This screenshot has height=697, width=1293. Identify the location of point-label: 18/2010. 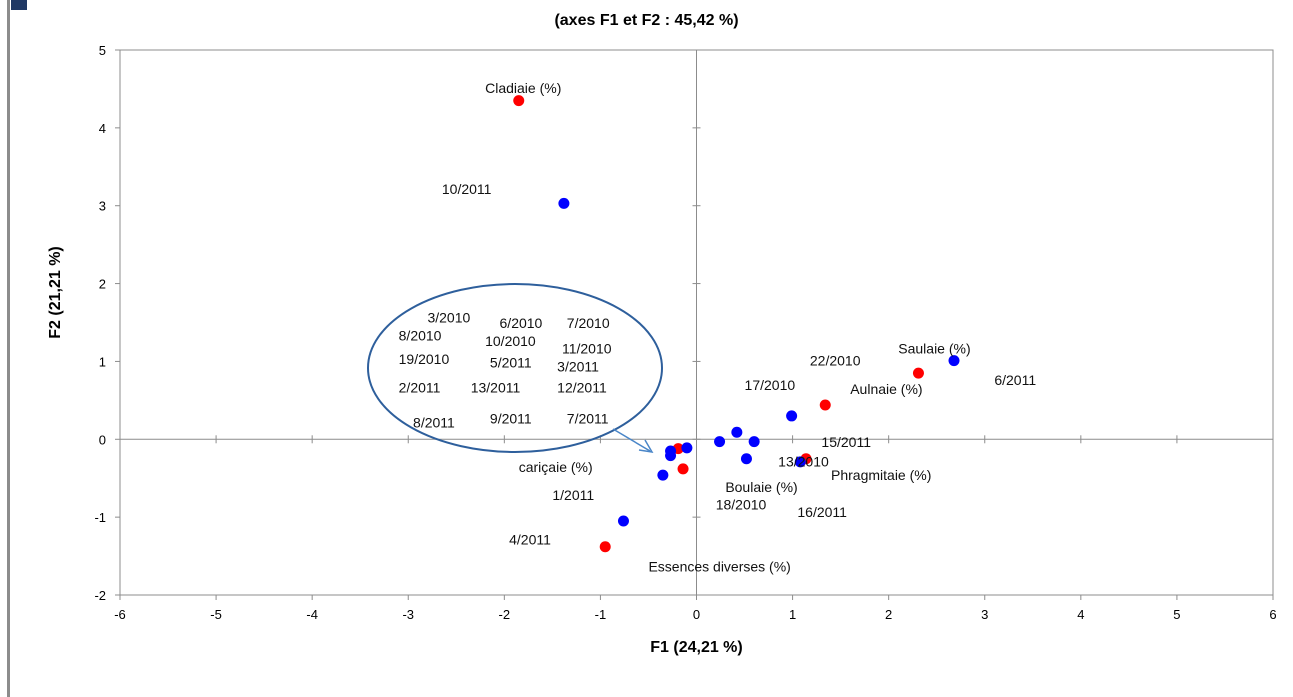
(741, 504).